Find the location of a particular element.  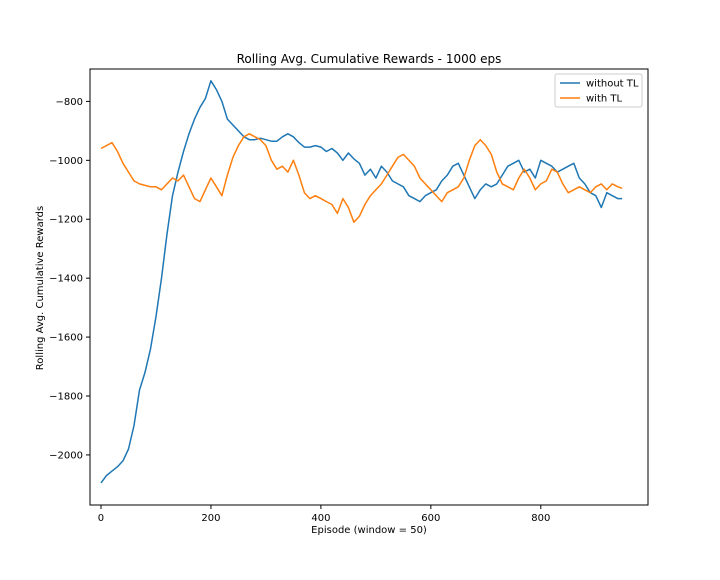

x-tick-label: 200 is located at coordinates (210, 518).